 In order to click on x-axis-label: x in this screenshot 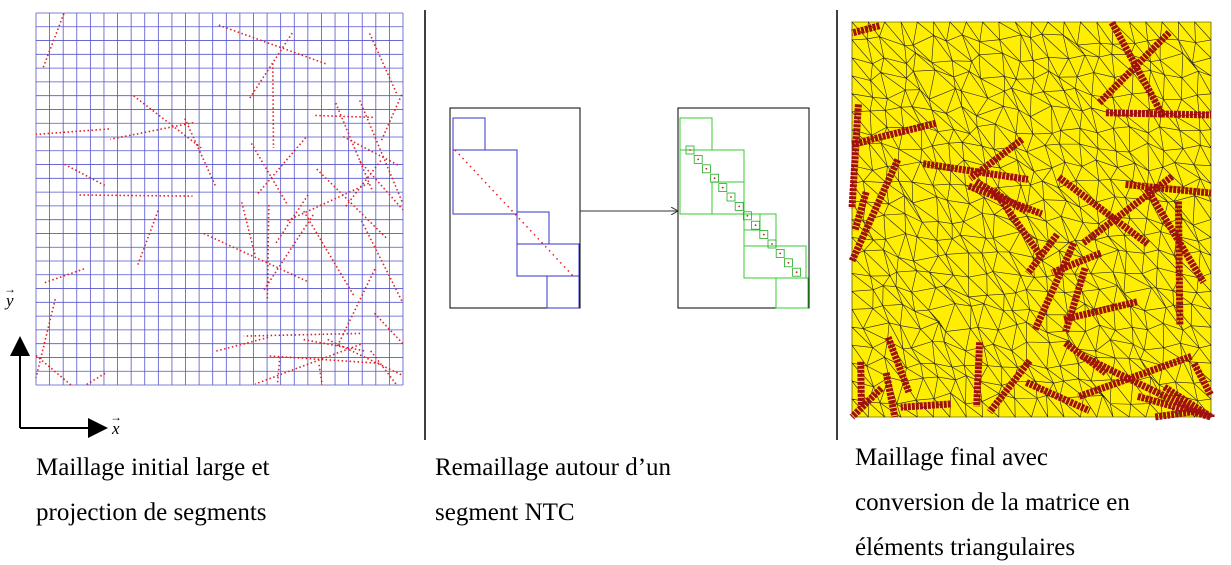, I will do `click(115, 428)`.